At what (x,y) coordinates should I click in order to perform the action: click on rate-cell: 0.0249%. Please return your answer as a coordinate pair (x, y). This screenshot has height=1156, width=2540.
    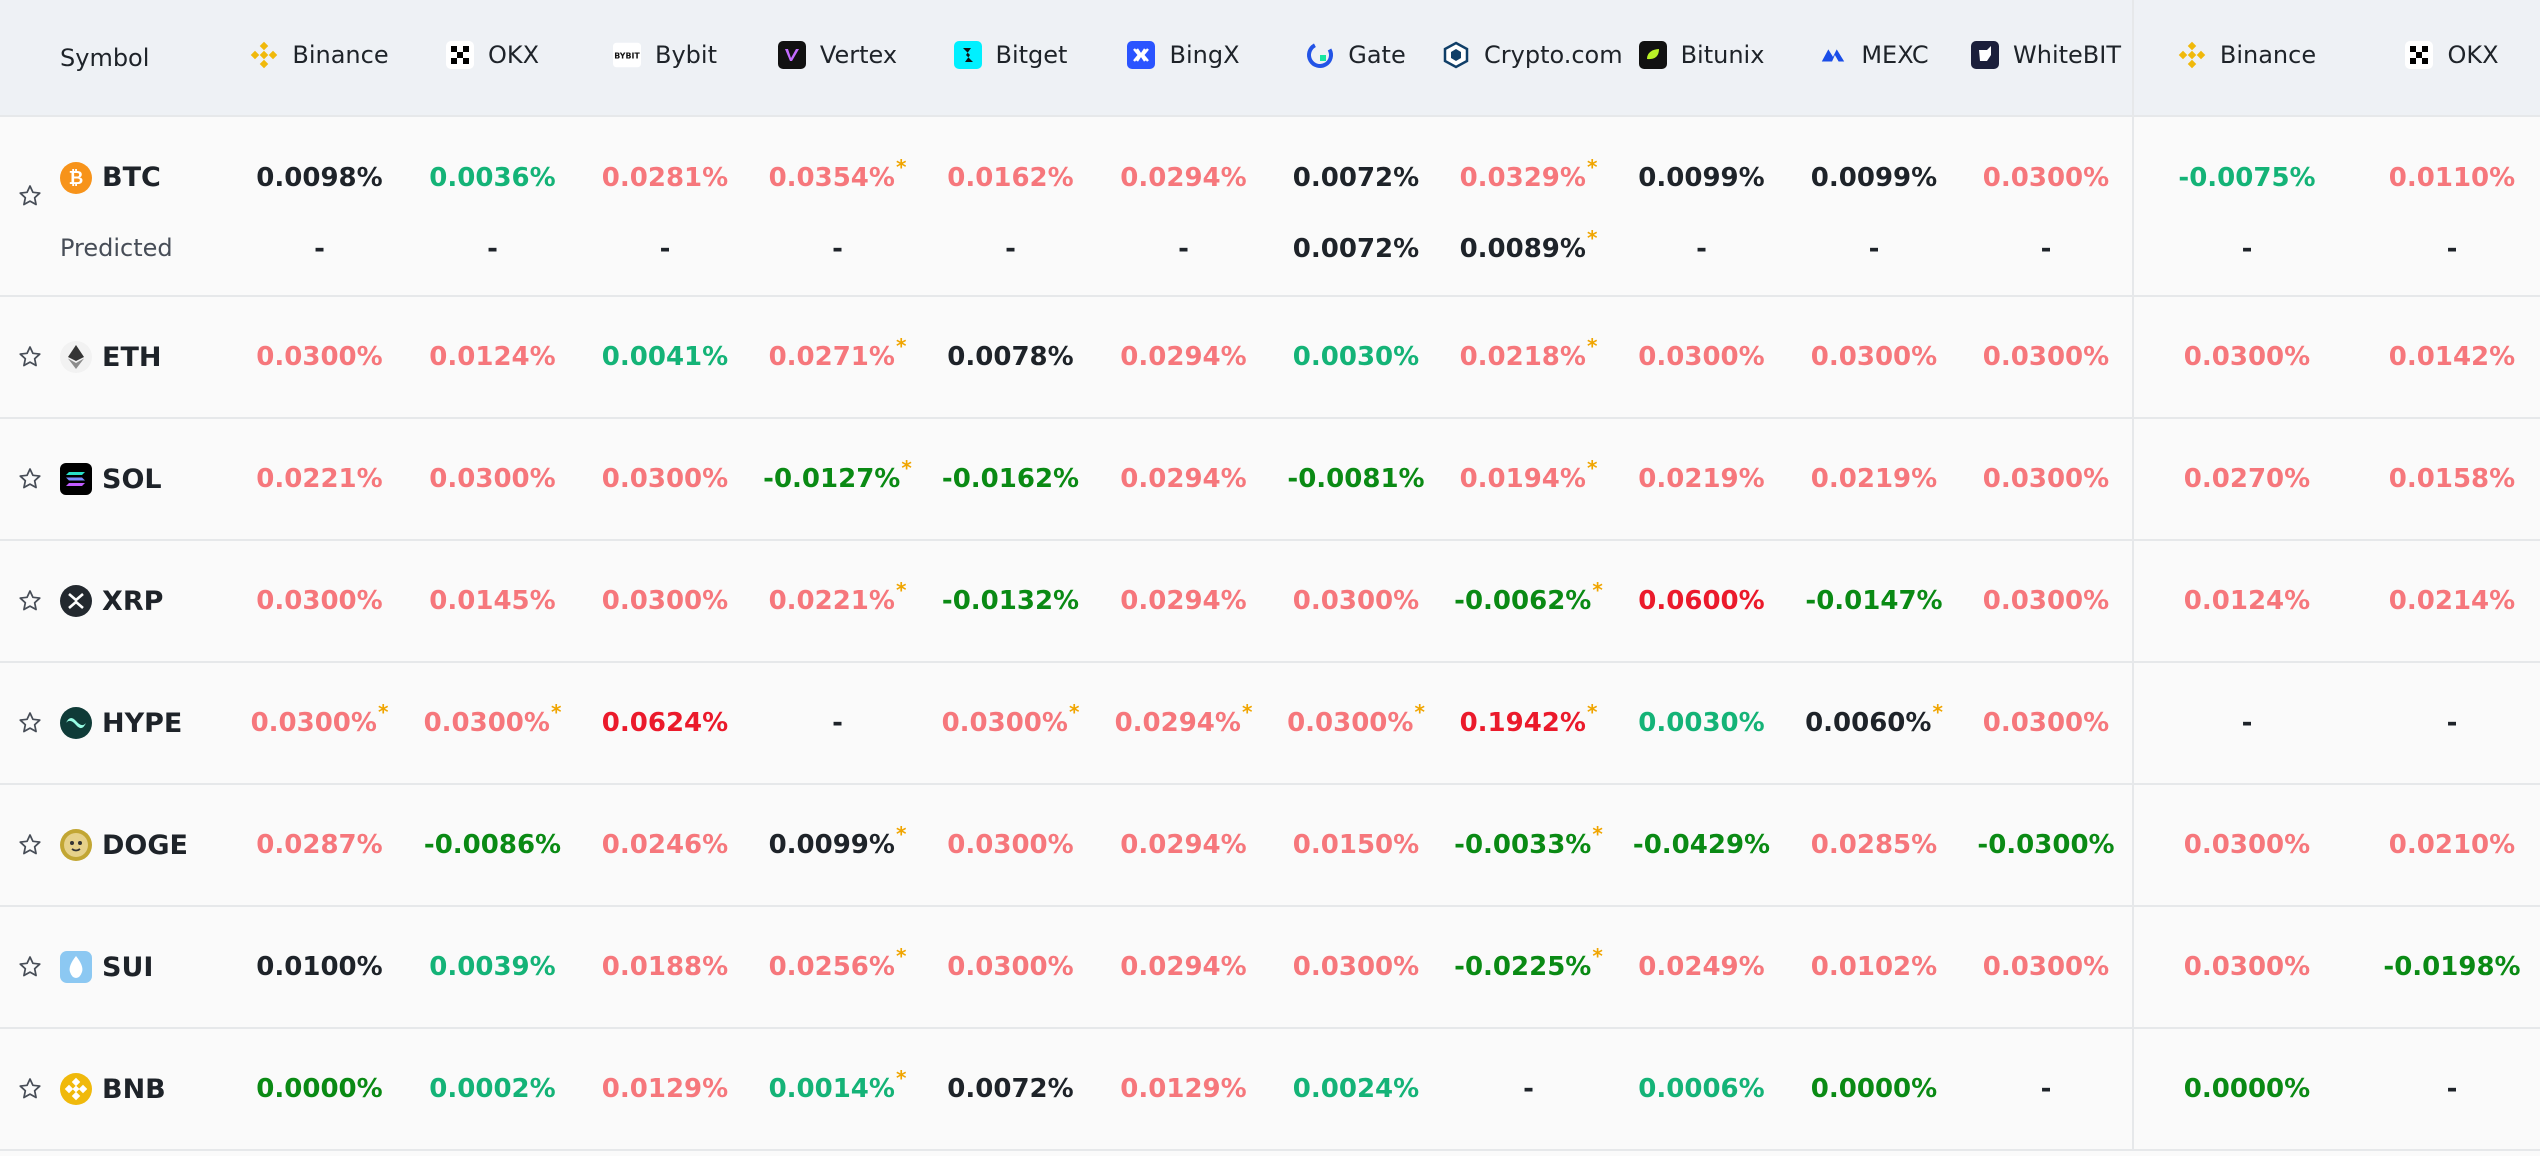
    Looking at the image, I should click on (1701, 967).